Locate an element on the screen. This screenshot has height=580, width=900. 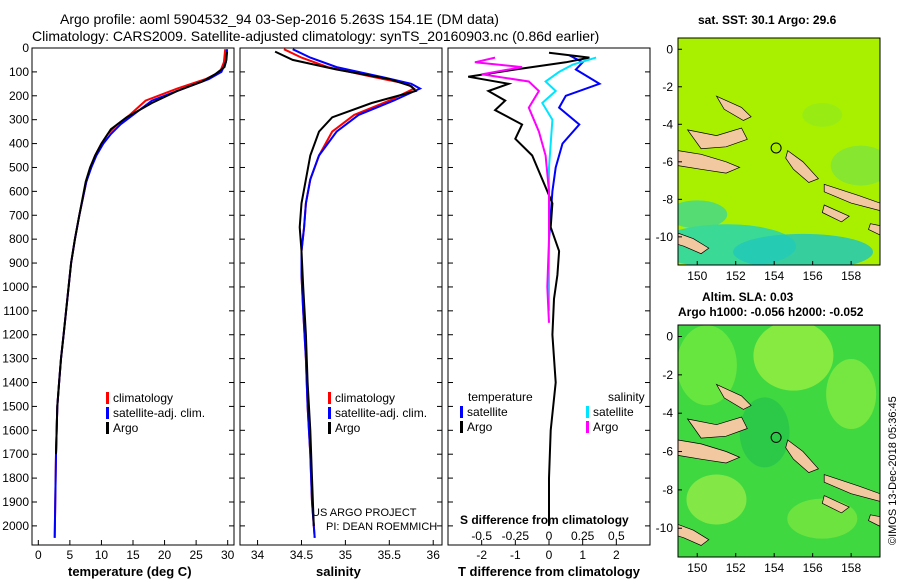
sla_map-xtick-label: 158 is located at coordinates (851, 568).